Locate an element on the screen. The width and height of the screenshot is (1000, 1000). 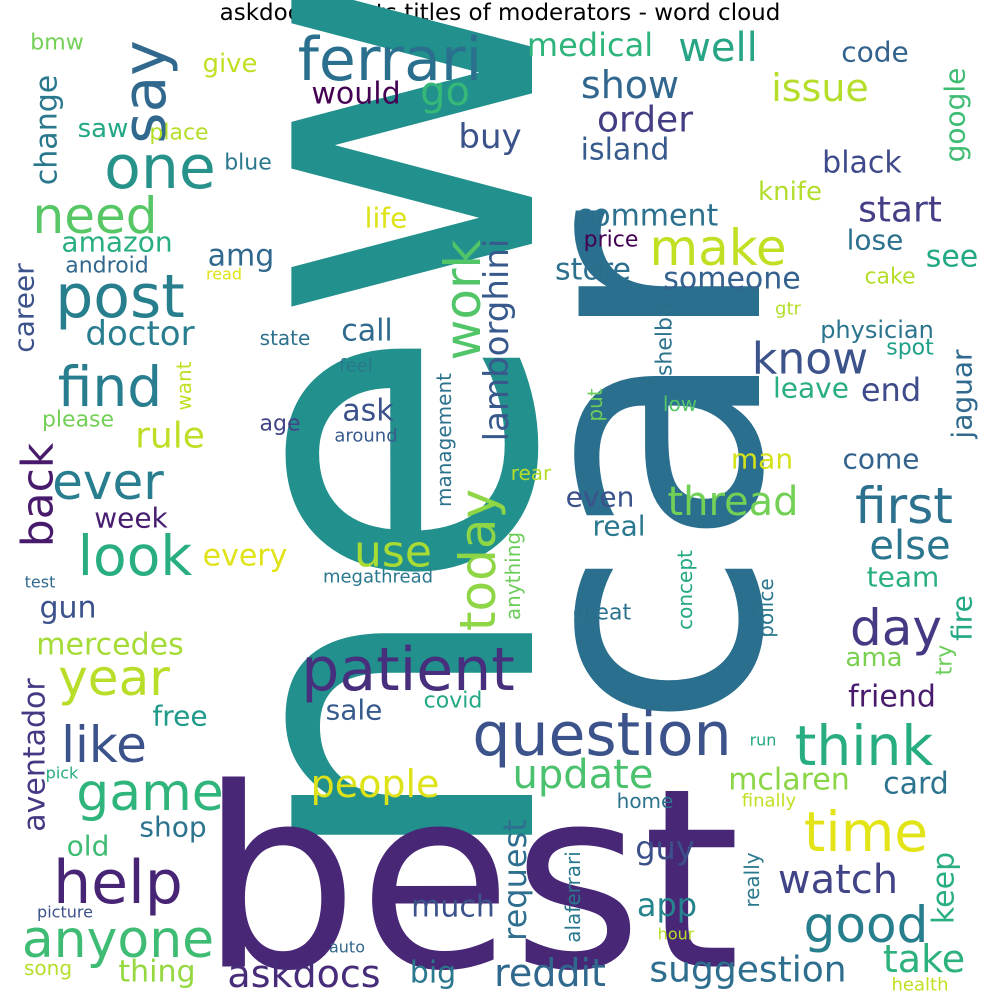
word-show: show is located at coordinates (630, 85).